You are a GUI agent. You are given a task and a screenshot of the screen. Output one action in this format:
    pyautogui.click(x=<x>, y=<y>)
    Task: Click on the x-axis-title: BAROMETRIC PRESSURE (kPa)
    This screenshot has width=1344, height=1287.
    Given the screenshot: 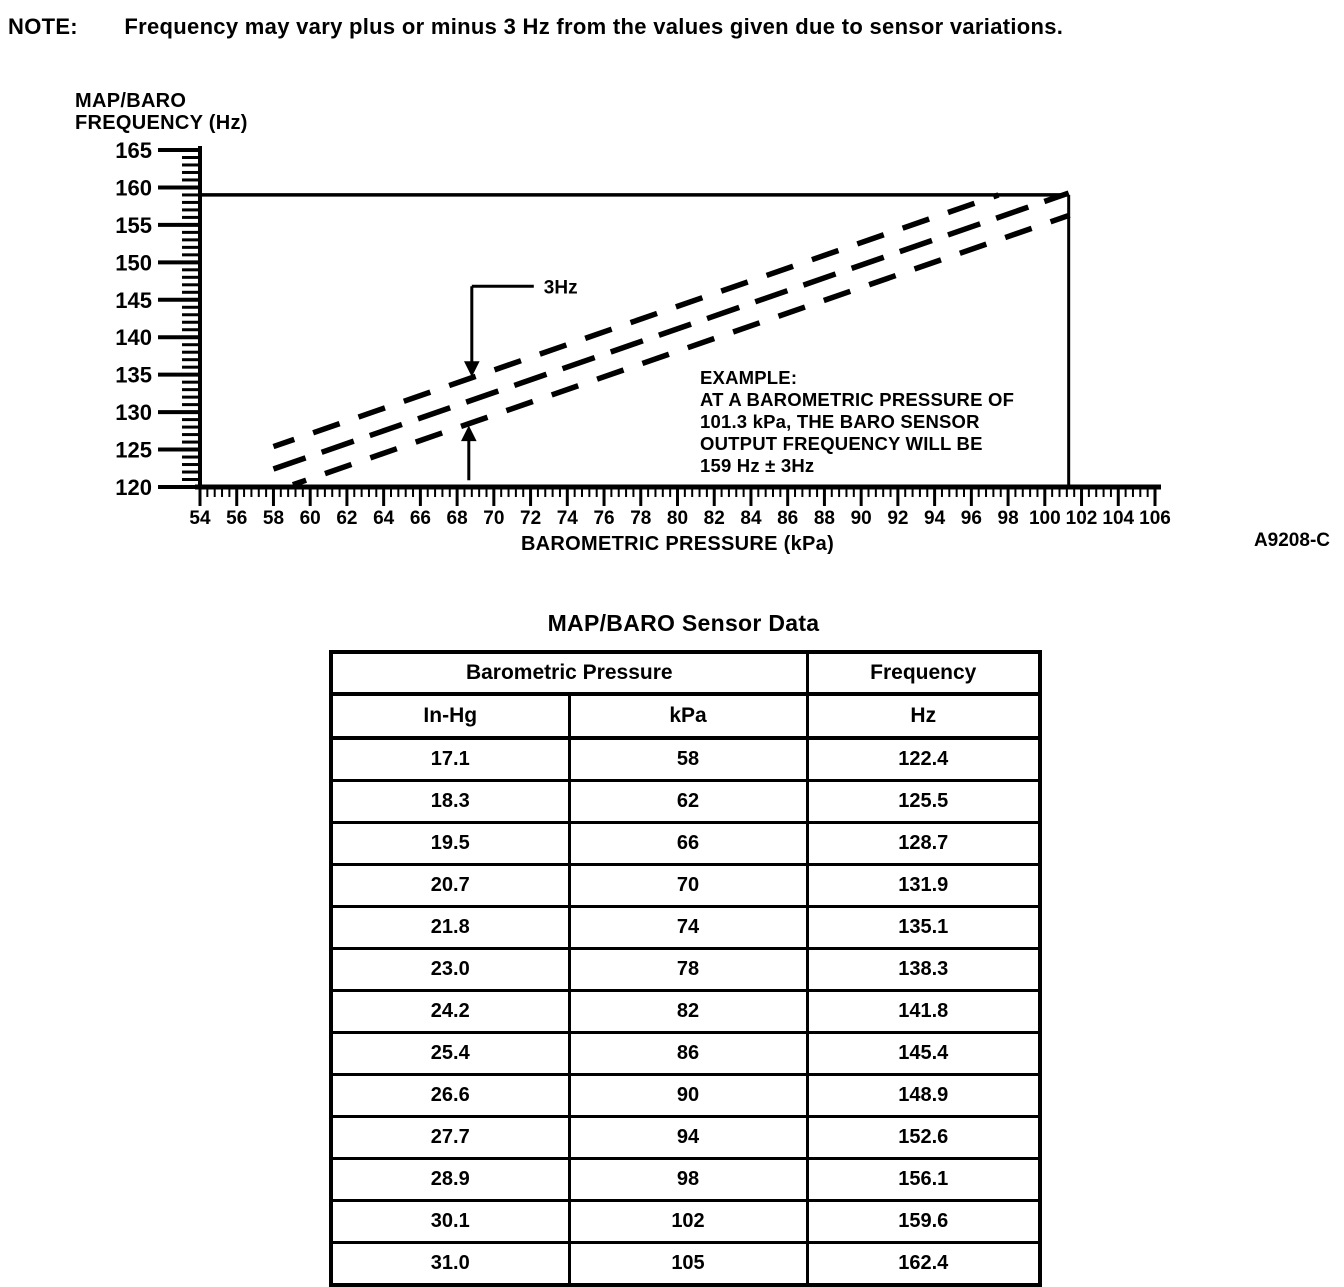 What is the action you would take?
    pyautogui.click(x=677, y=544)
    